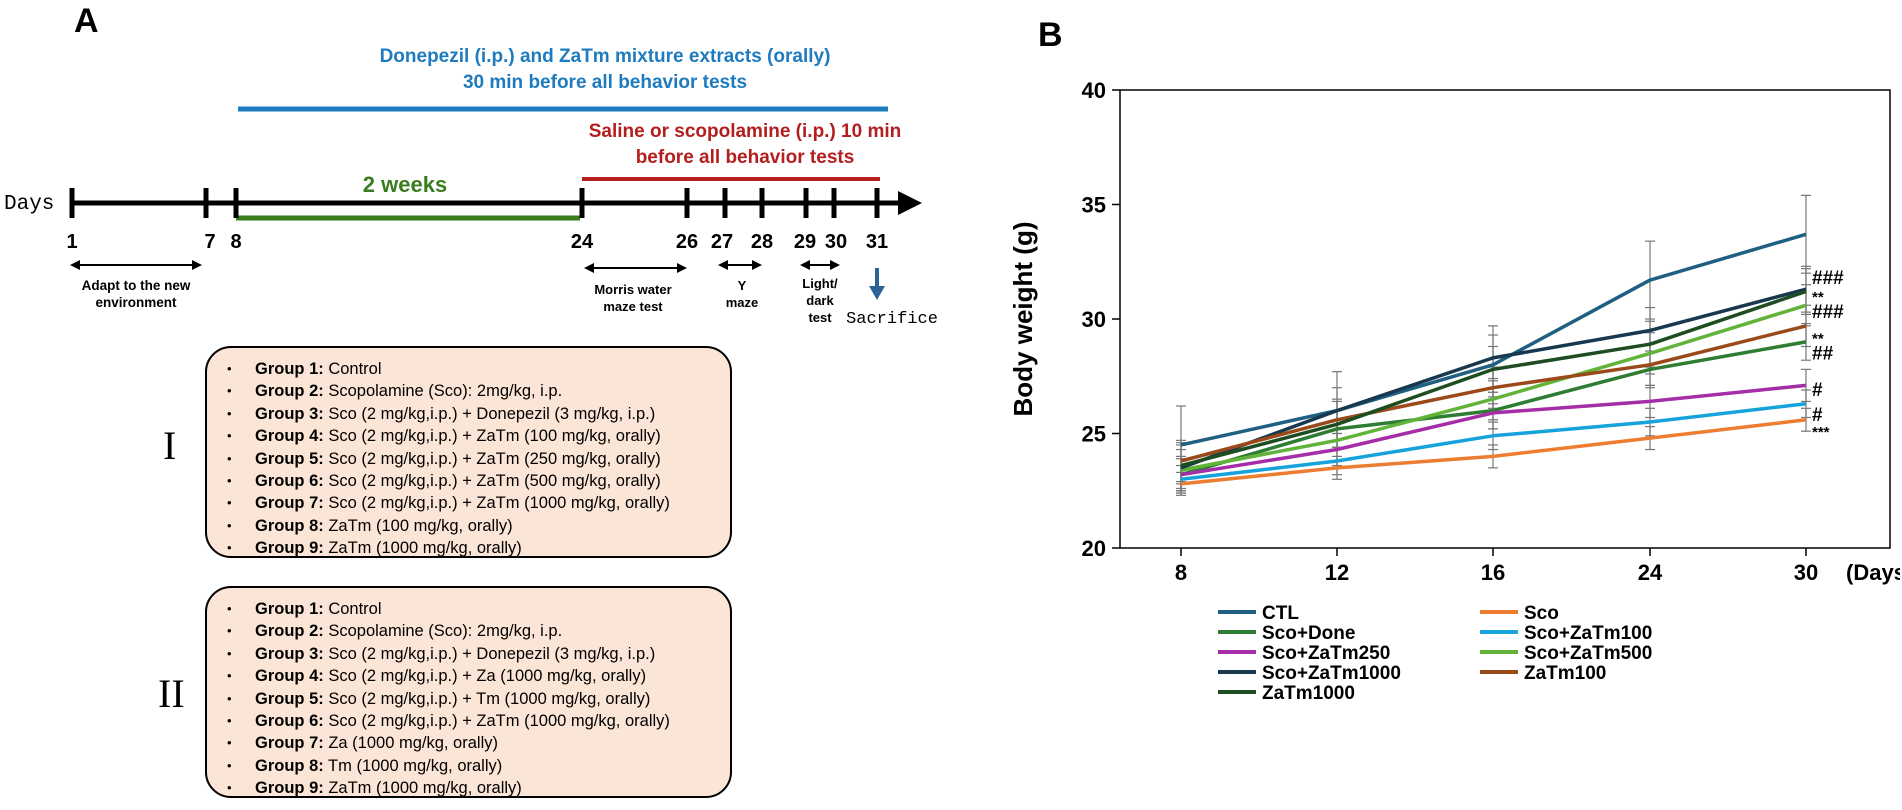 The image size is (1902, 810). I want to click on sacrifice-label: Sacrifice, so click(892, 319).